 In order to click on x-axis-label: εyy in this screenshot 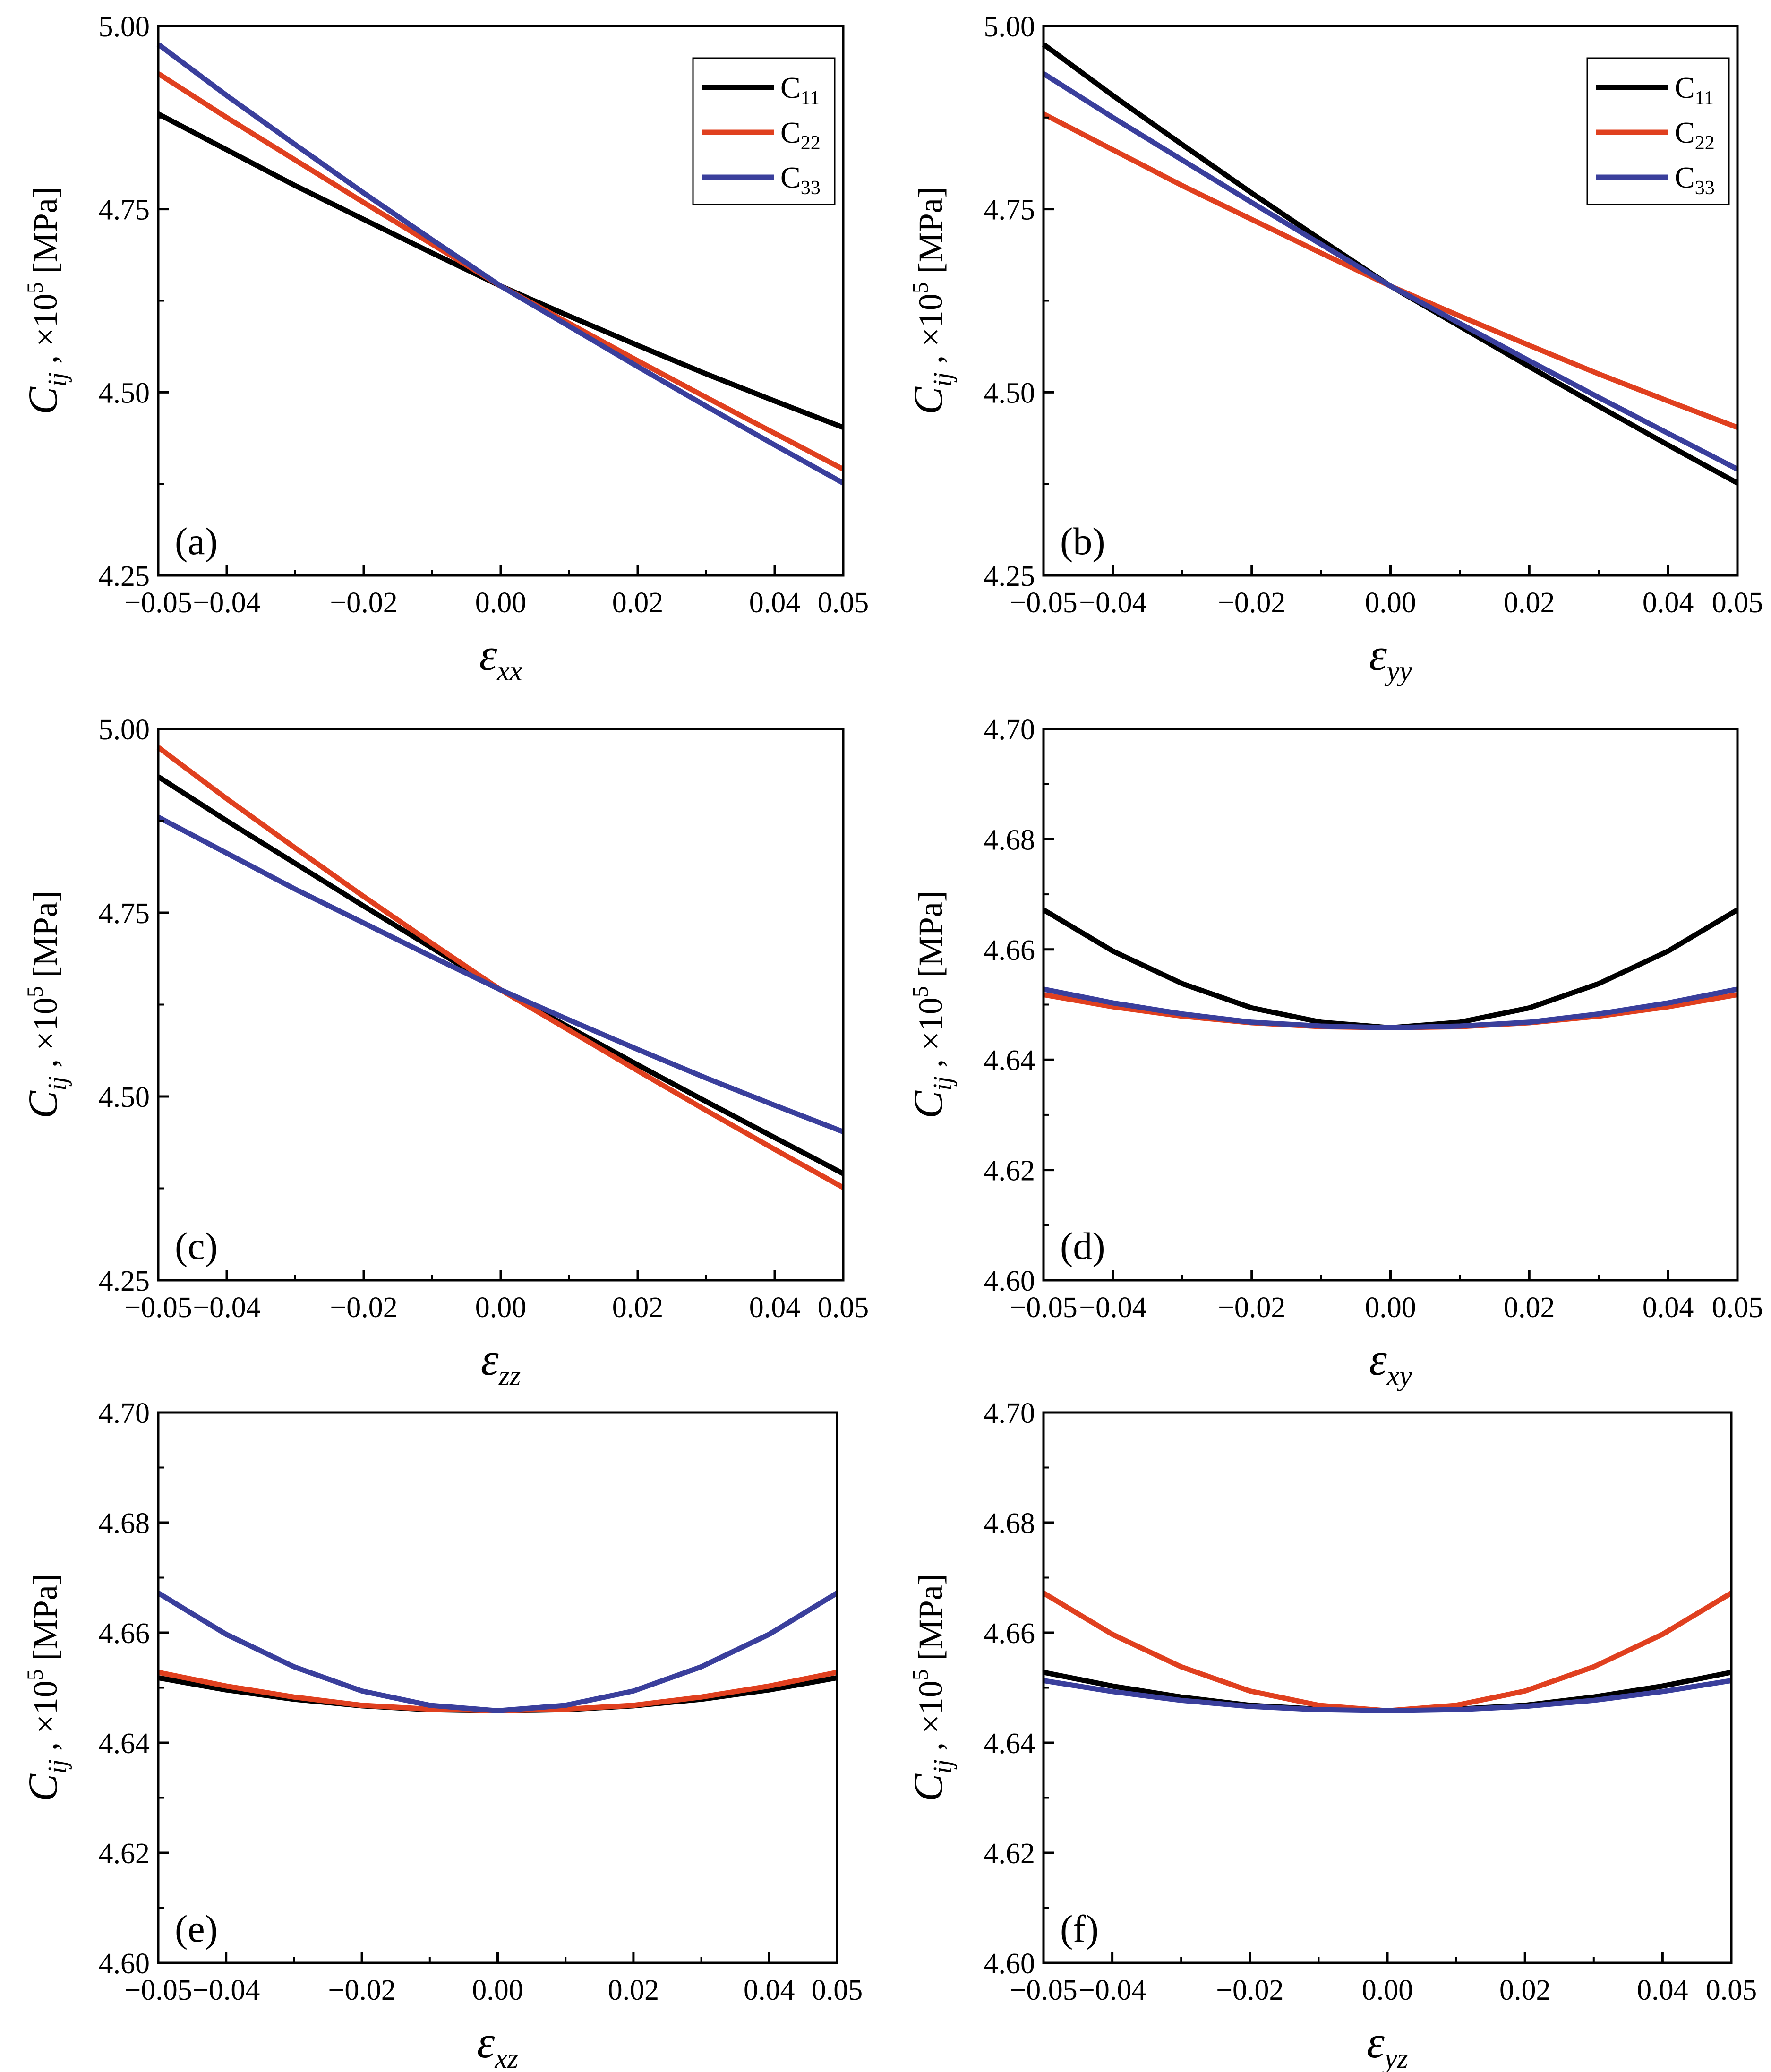, I will do `click(1391, 657)`.